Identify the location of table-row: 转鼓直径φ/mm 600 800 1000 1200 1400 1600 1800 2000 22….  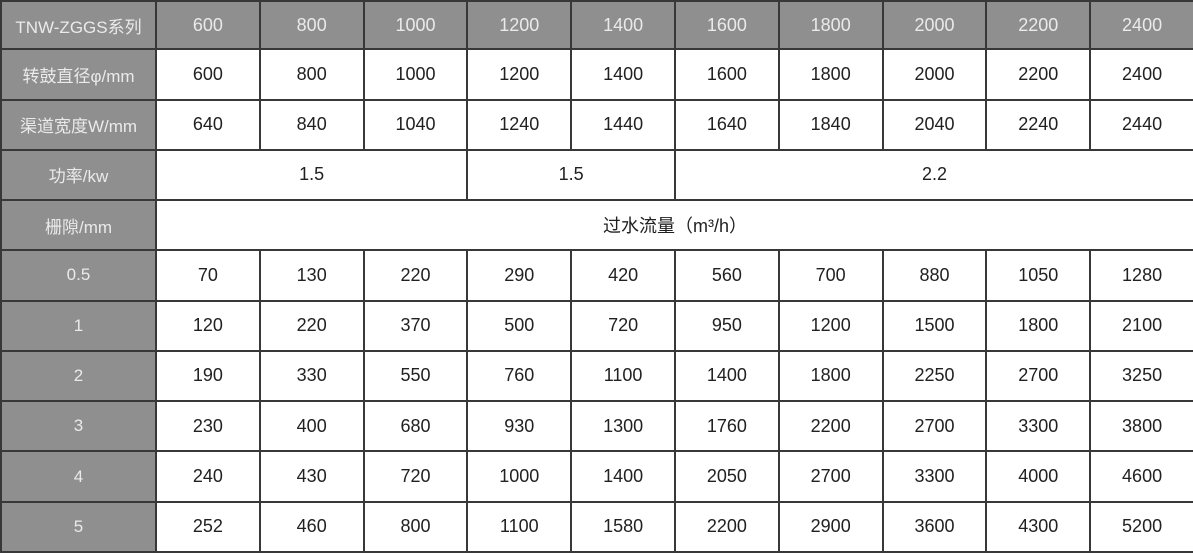
(596, 74).